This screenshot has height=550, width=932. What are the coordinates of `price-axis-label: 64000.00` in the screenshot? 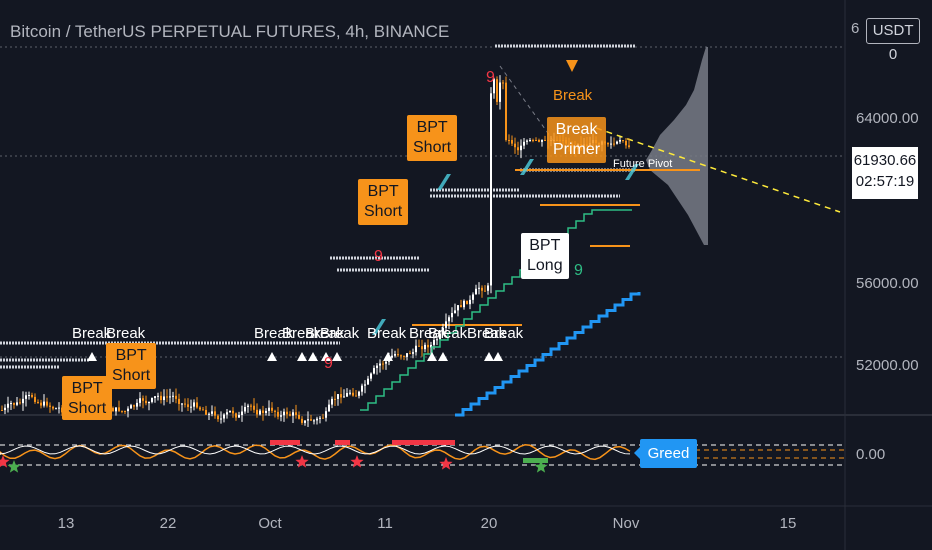 It's located at (887, 118).